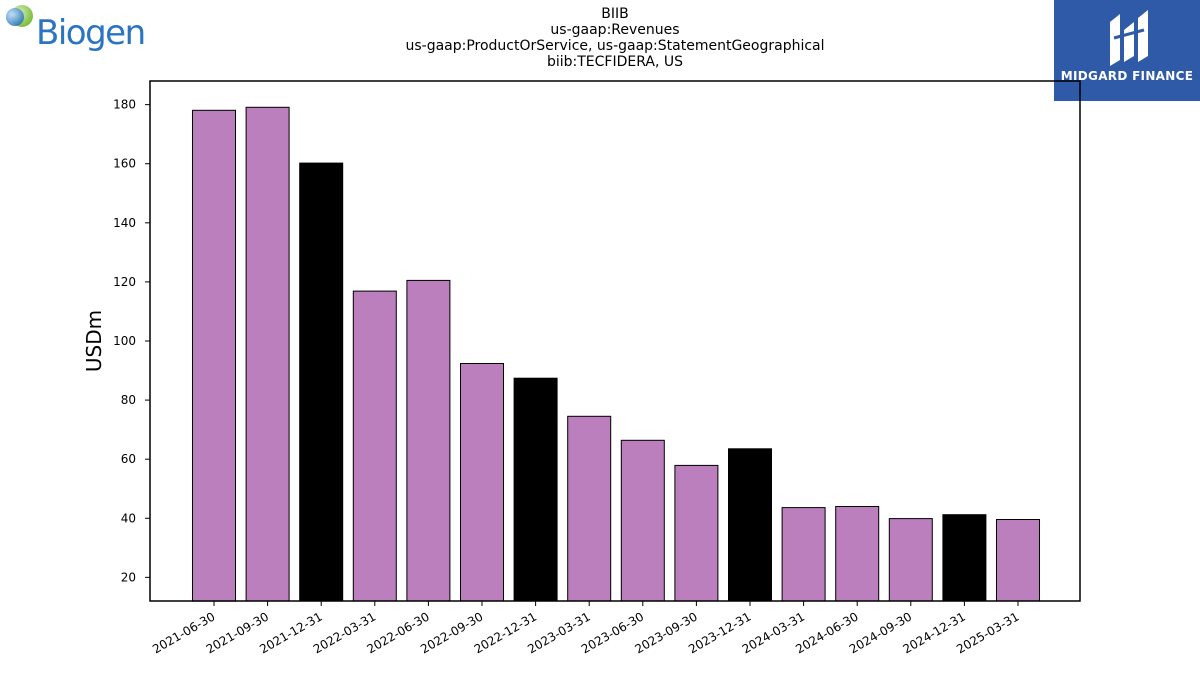 The width and height of the screenshot is (1200, 675). What do you see at coordinates (94, 341) in the screenshot?
I see `y-axis-label: USDm` at bounding box center [94, 341].